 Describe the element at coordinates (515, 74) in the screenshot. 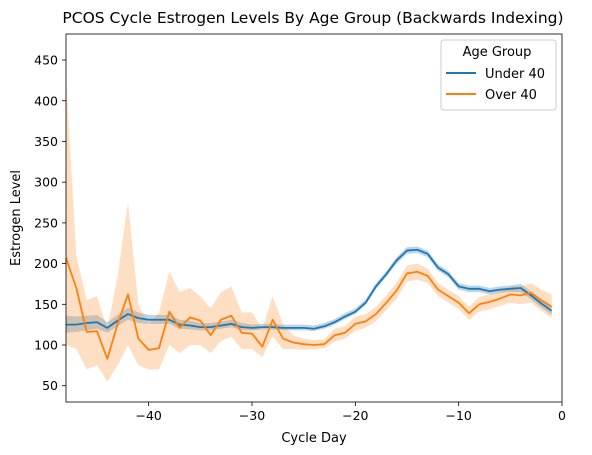

I see `legend-label-under-40: Under 40` at that location.